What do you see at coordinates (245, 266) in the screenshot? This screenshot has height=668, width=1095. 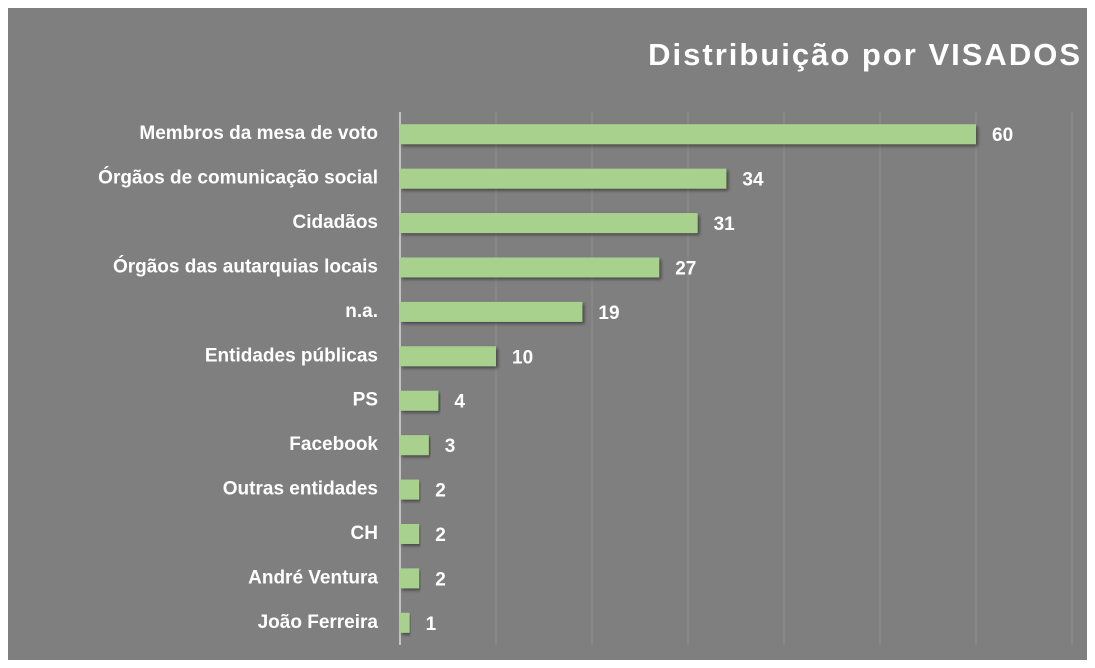 I see `y-tick-label: Órgãos das autarquias locais` at bounding box center [245, 266].